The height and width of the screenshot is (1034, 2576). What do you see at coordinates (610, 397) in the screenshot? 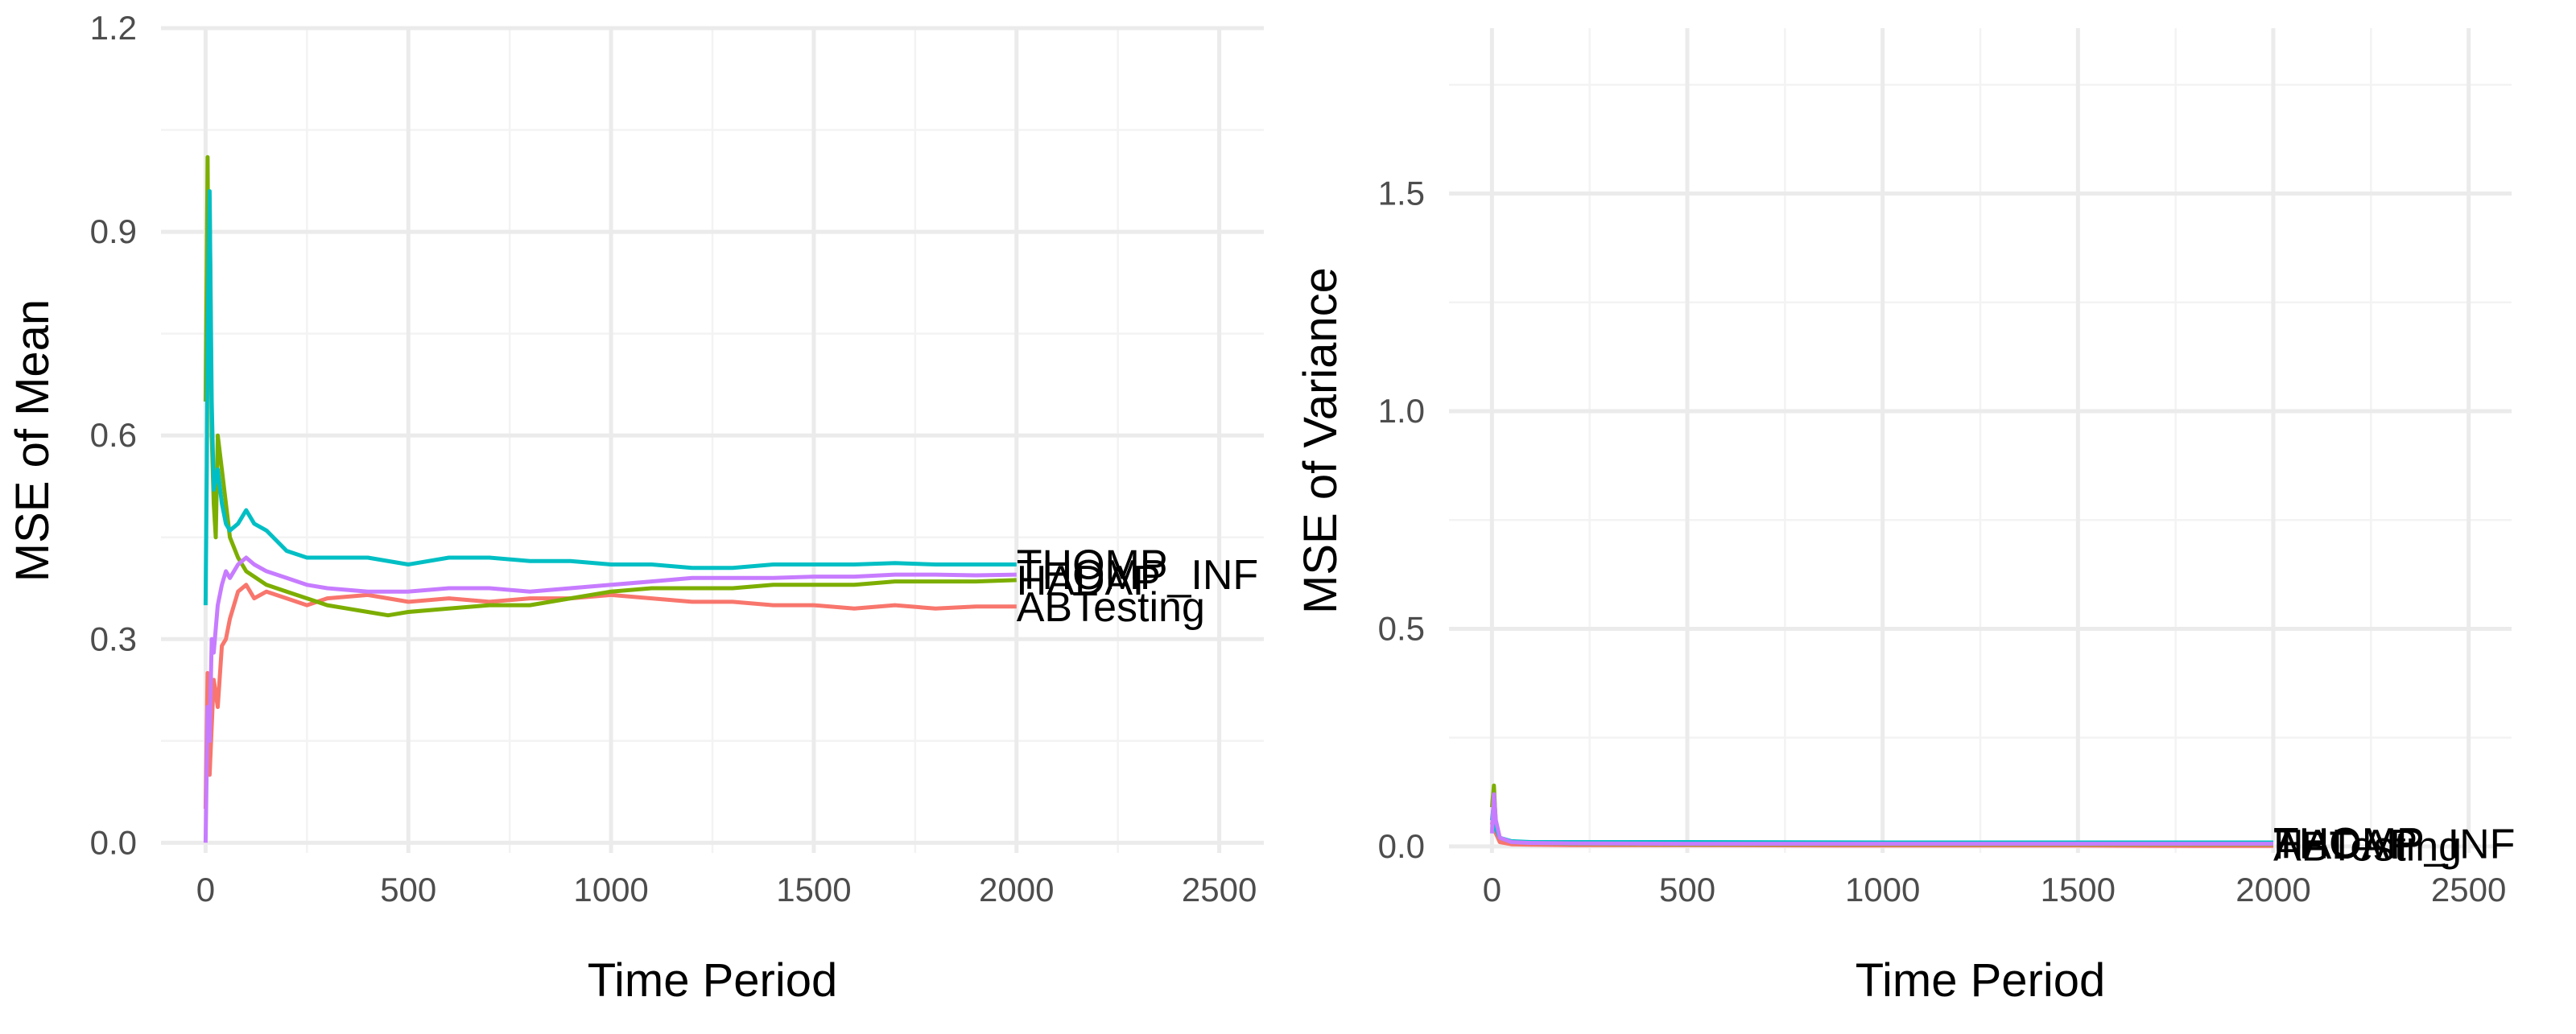
I see `series-line-thomp` at bounding box center [610, 397].